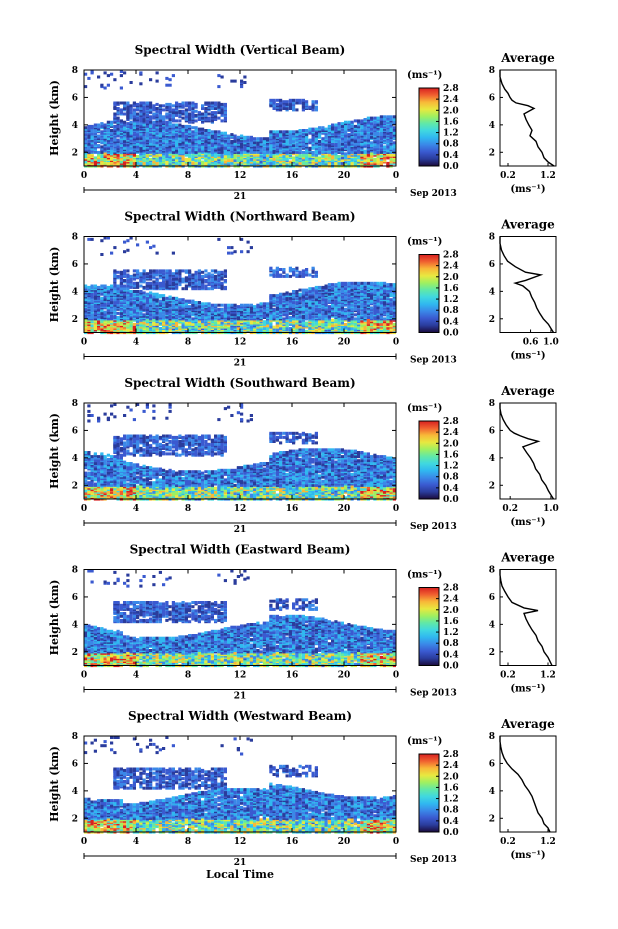 The image size is (618, 929). What do you see at coordinates (451, 145) in the screenshot?
I see `colorbar-tick-label: 0.8` at bounding box center [451, 145].